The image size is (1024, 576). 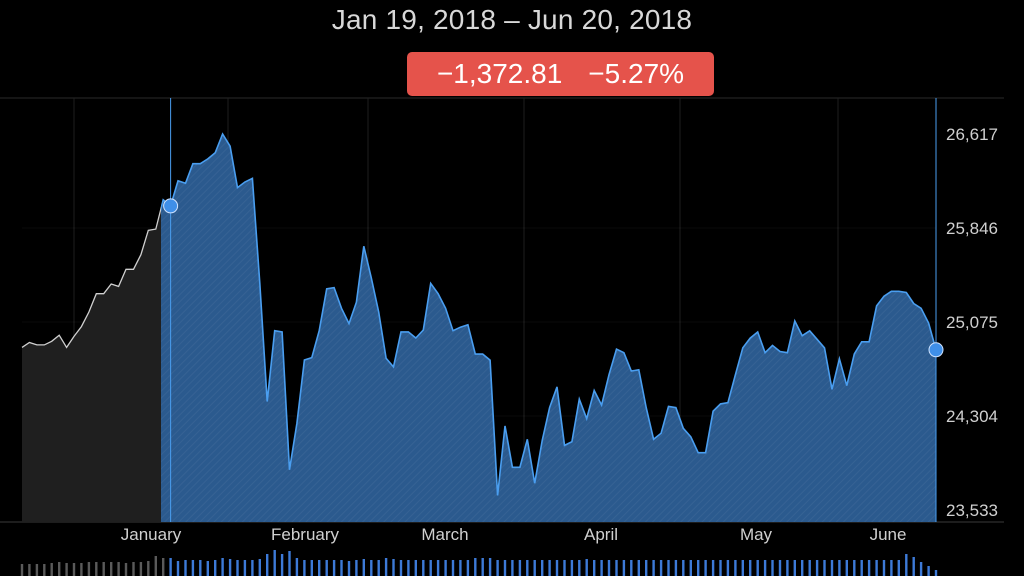 I want to click on y-tick-label: 25,846, so click(x=972, y=228).